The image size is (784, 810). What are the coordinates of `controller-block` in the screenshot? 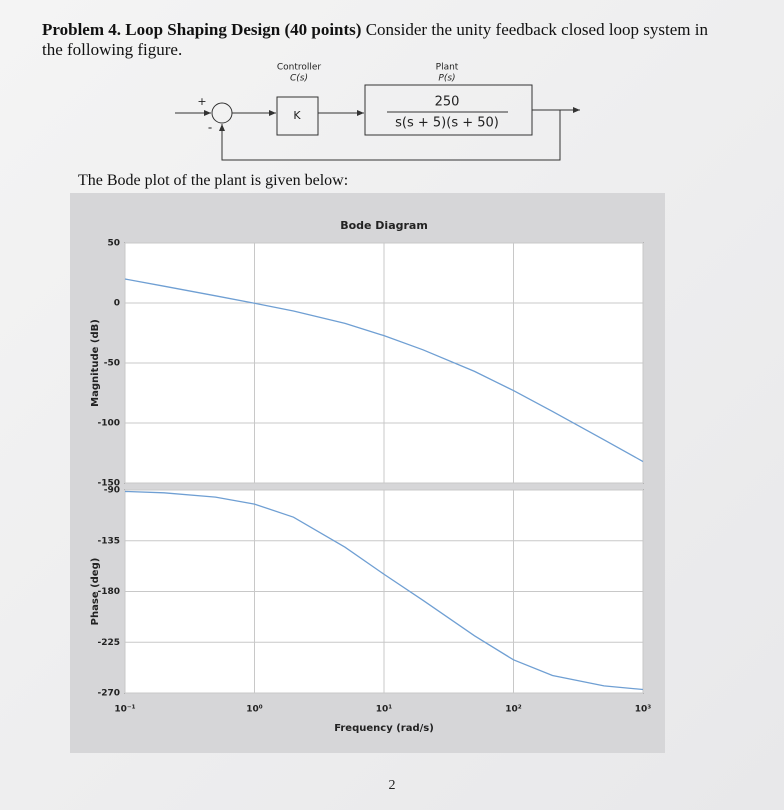 It's located at (297, 116).